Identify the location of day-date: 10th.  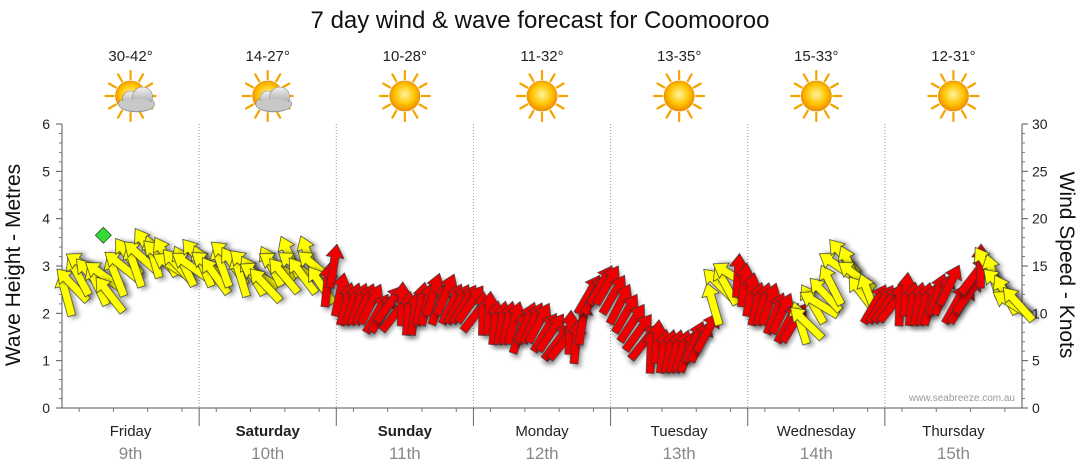
(267, 453).